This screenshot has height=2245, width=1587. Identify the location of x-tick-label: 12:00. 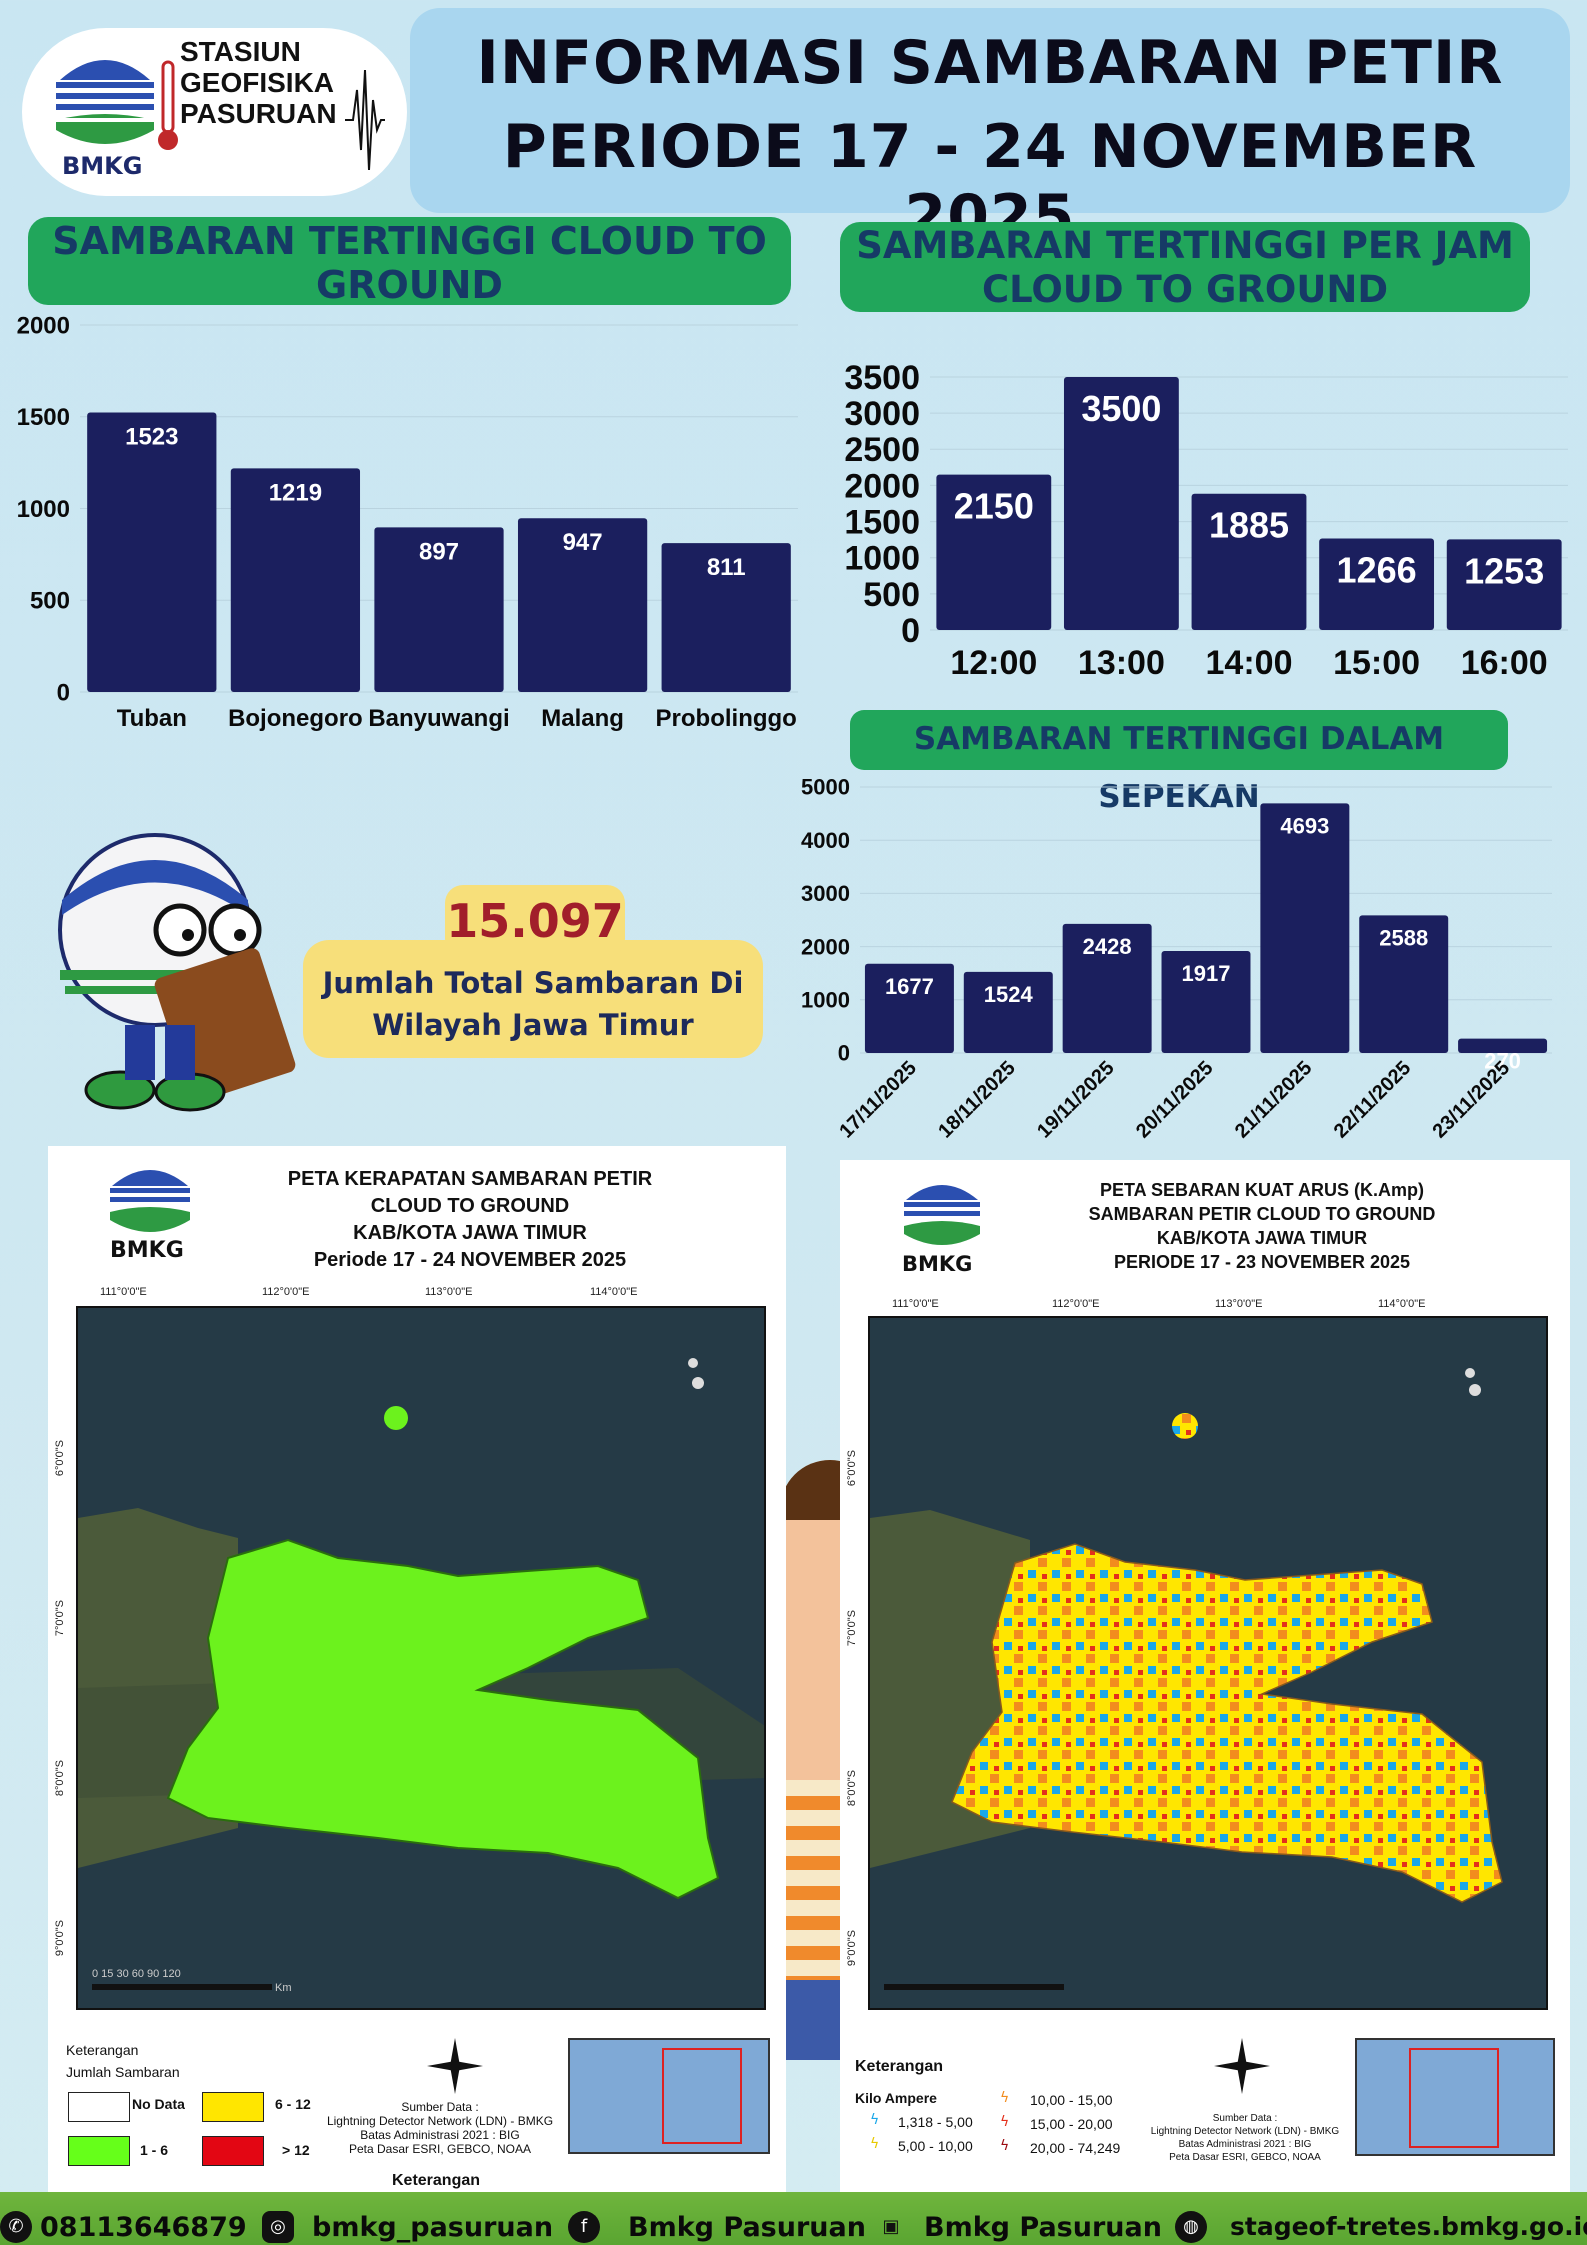
(993, 663).